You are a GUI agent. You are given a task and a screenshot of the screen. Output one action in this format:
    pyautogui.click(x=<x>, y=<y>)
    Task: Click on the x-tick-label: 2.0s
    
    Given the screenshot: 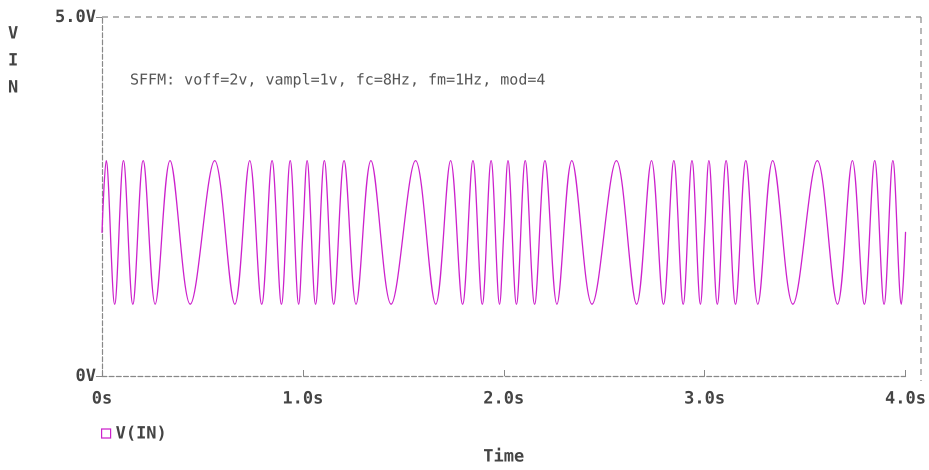 What is the action you would take?
    pyautogui.click(x=503, y=398)
    